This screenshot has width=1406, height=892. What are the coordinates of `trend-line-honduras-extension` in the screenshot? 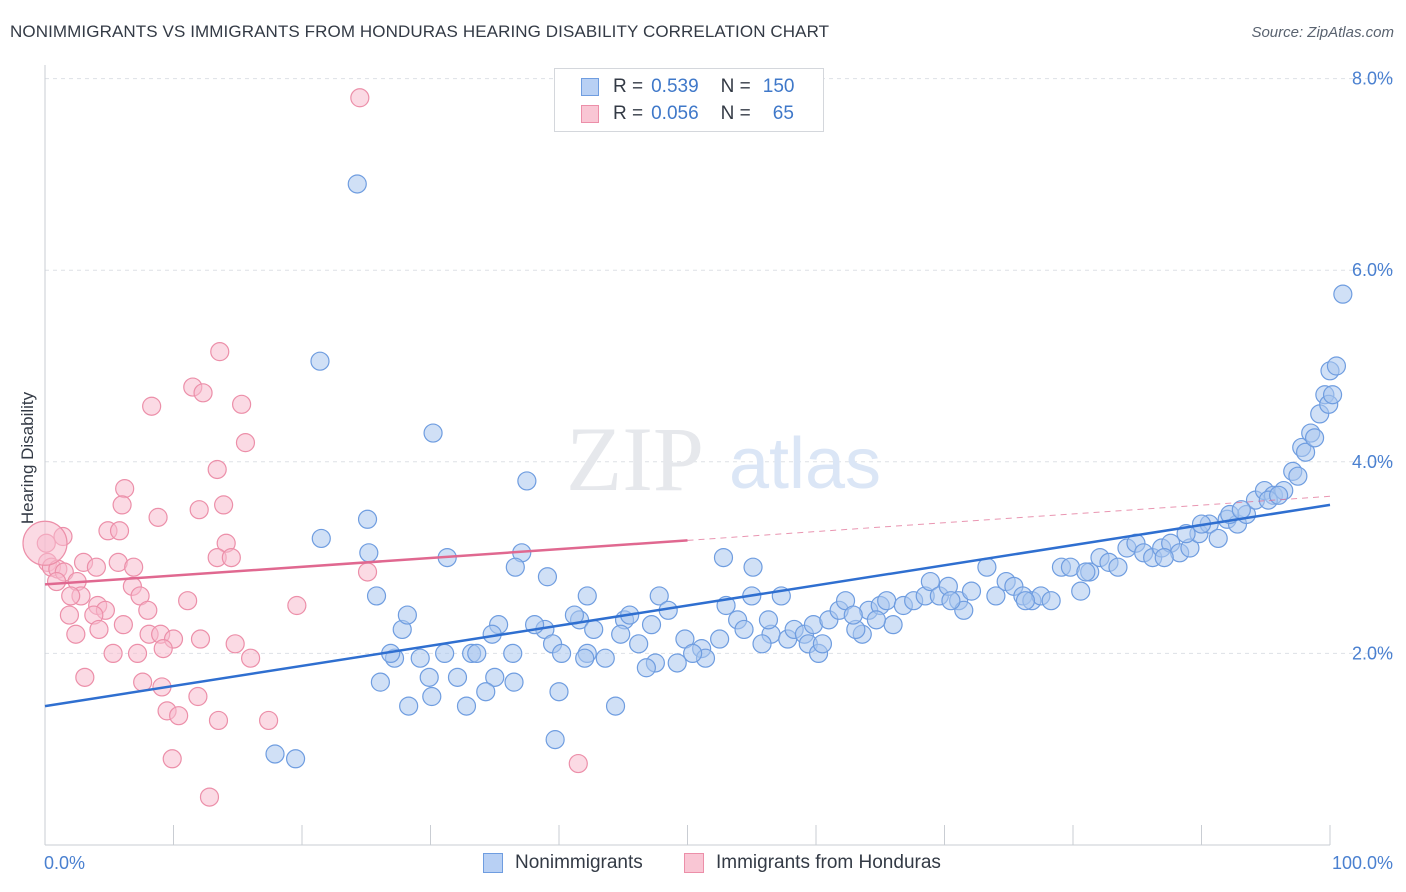 It's located at (1009, 518).